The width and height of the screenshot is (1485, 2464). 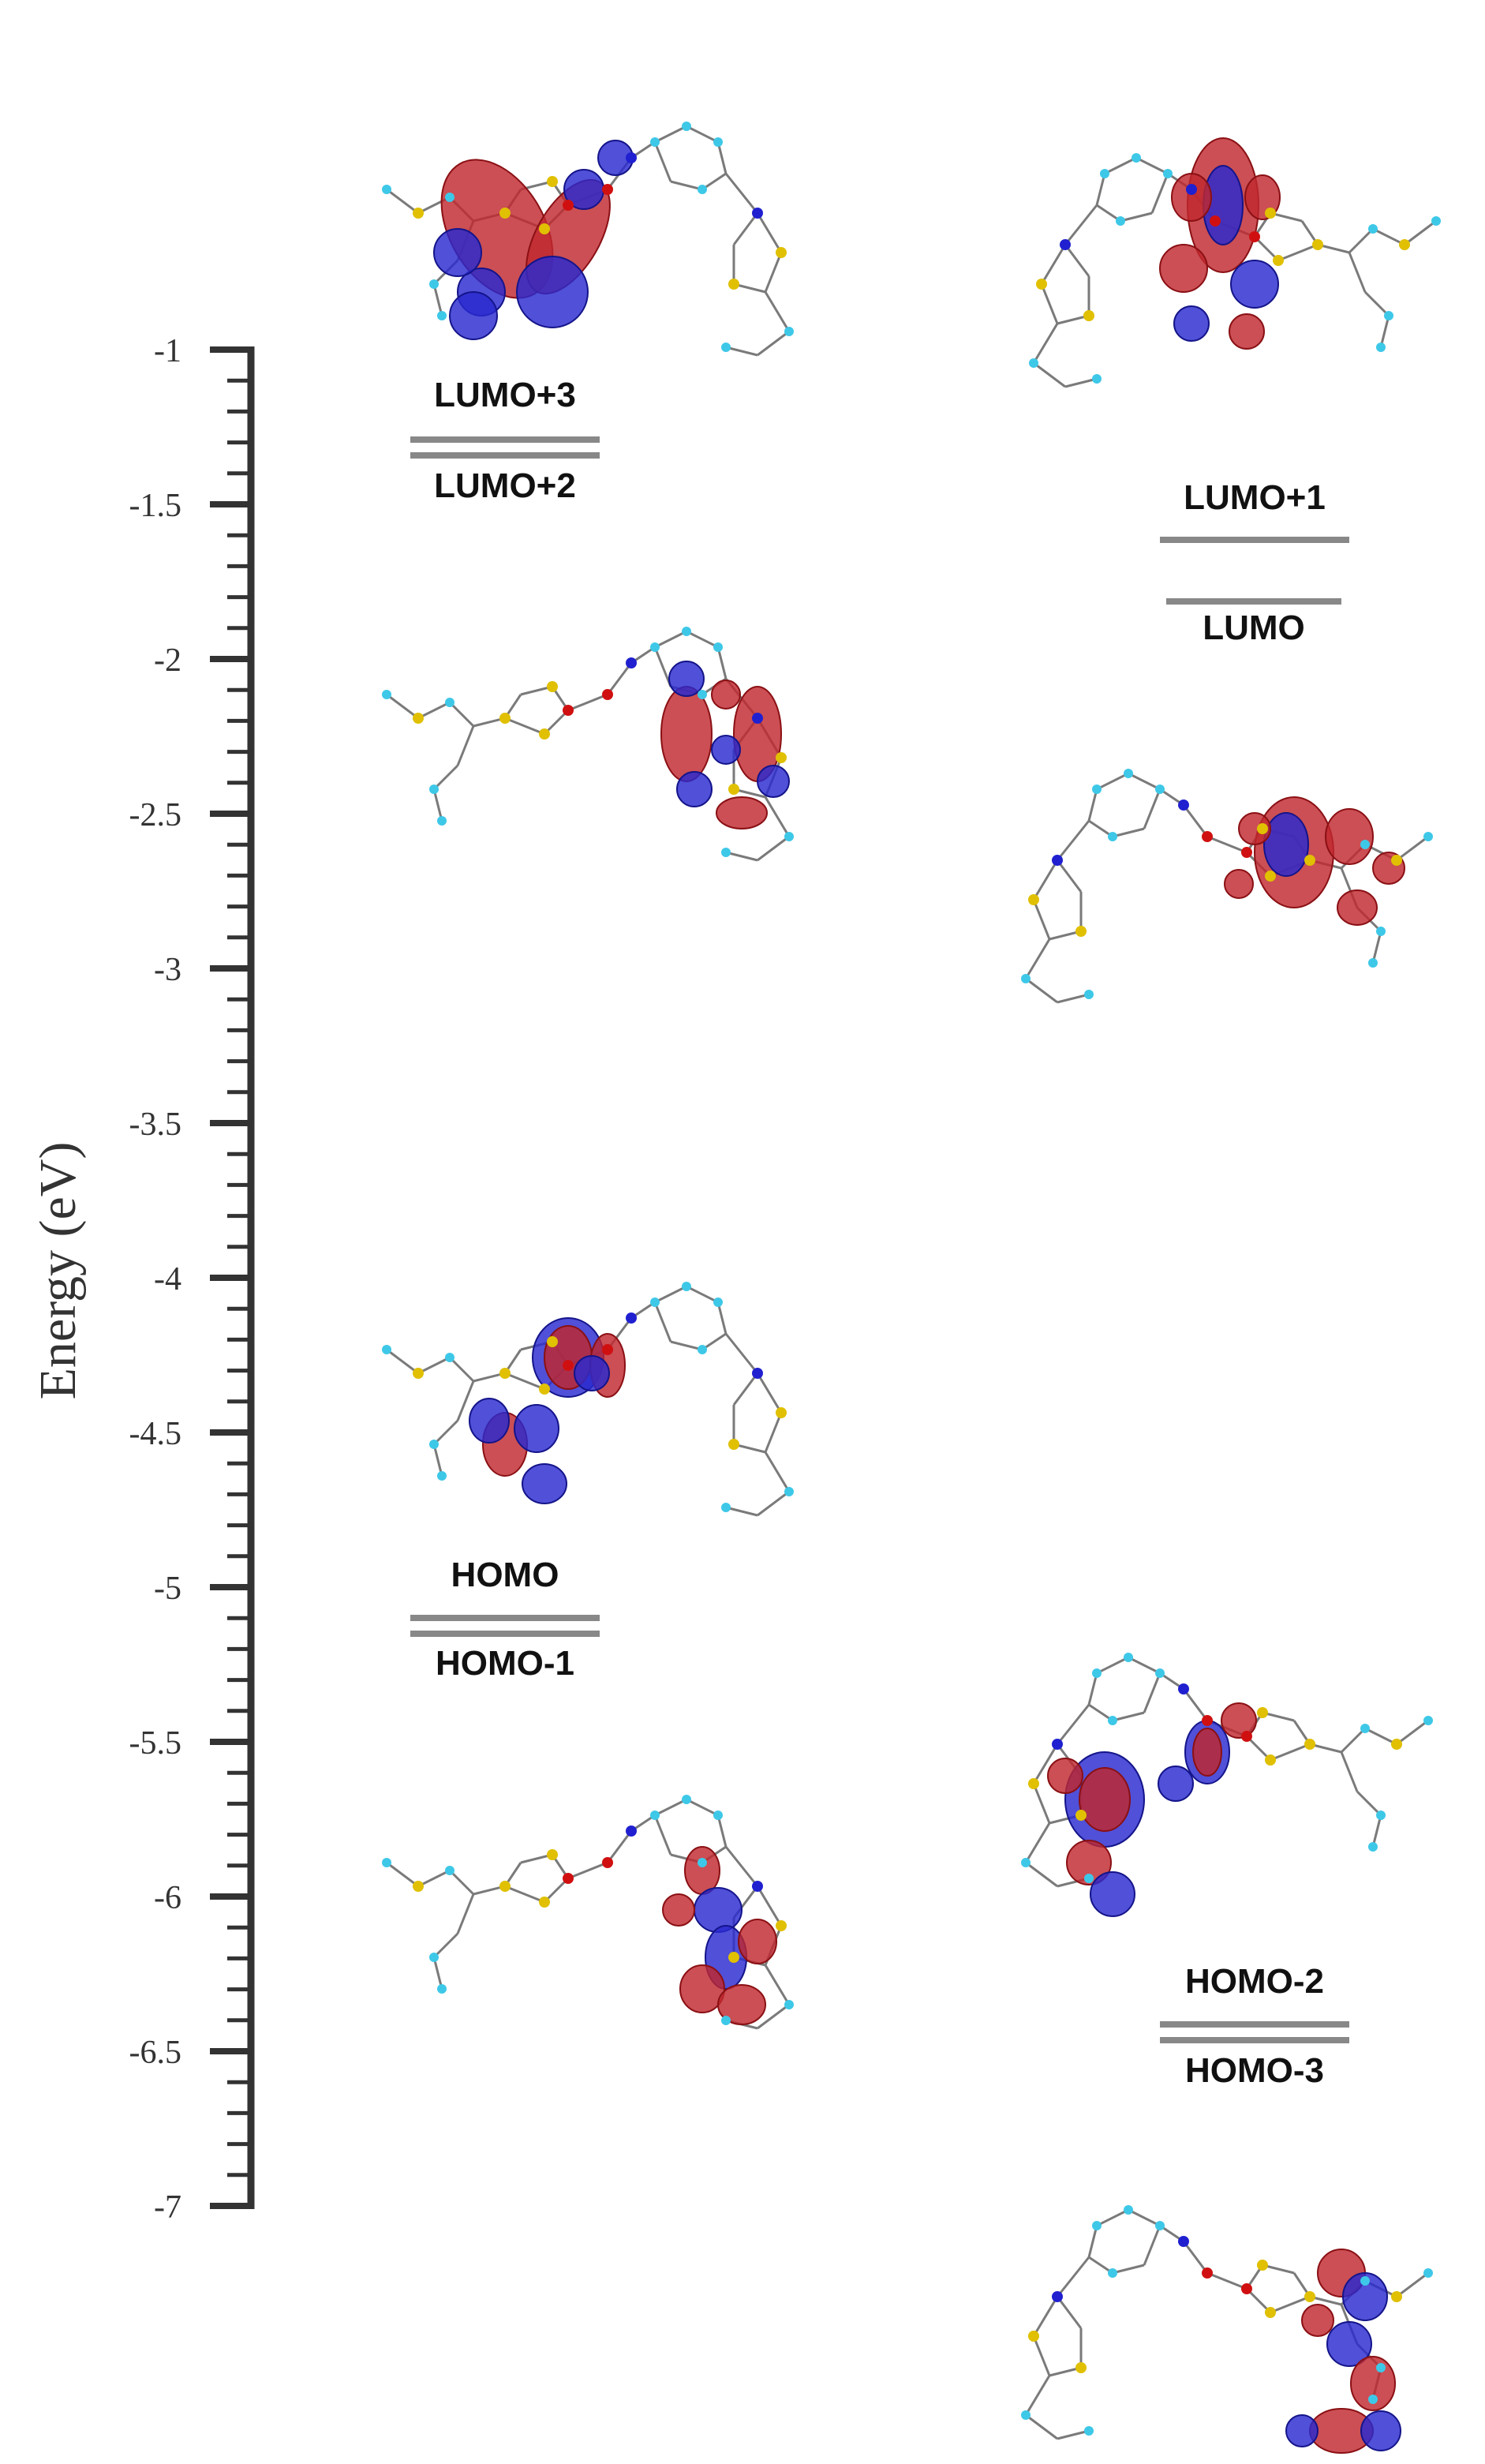 I want to click on molecule-lumo, so click(x=1227, y=886).